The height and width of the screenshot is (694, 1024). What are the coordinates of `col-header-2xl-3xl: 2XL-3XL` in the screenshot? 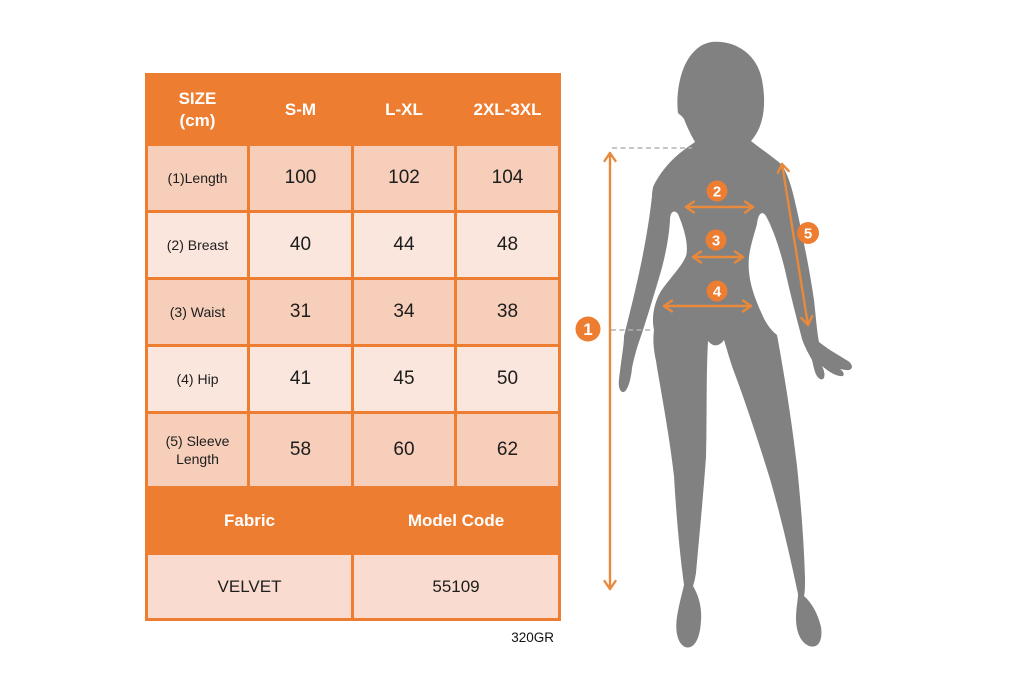 It's located at (507, 109).